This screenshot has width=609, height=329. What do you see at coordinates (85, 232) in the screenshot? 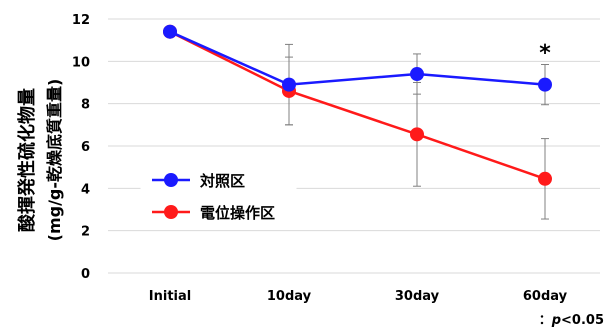
I see `y-tick-label: 2` at bounding box center [85, 232].